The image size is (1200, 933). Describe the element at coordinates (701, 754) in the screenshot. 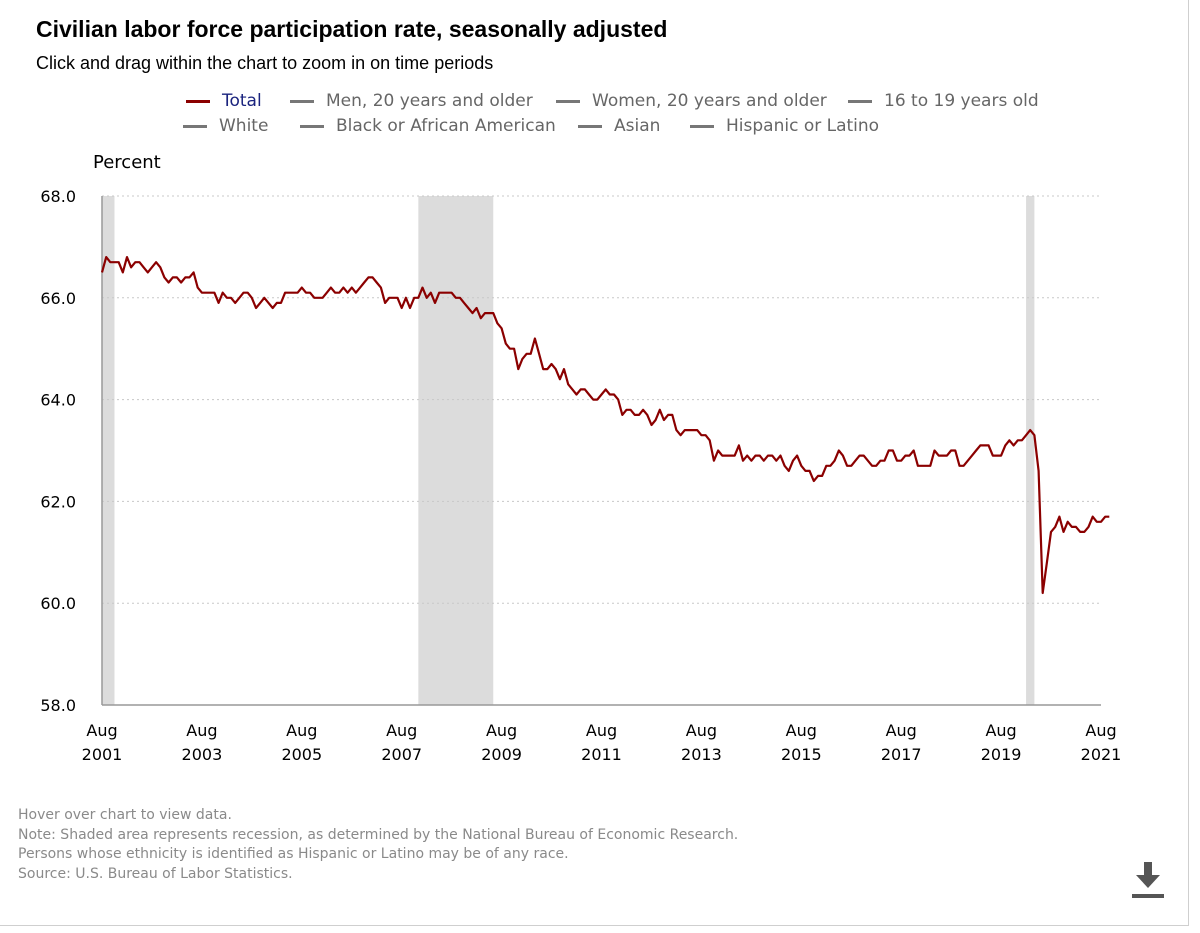

I see `x-tick-label-year: 2013` at that location.